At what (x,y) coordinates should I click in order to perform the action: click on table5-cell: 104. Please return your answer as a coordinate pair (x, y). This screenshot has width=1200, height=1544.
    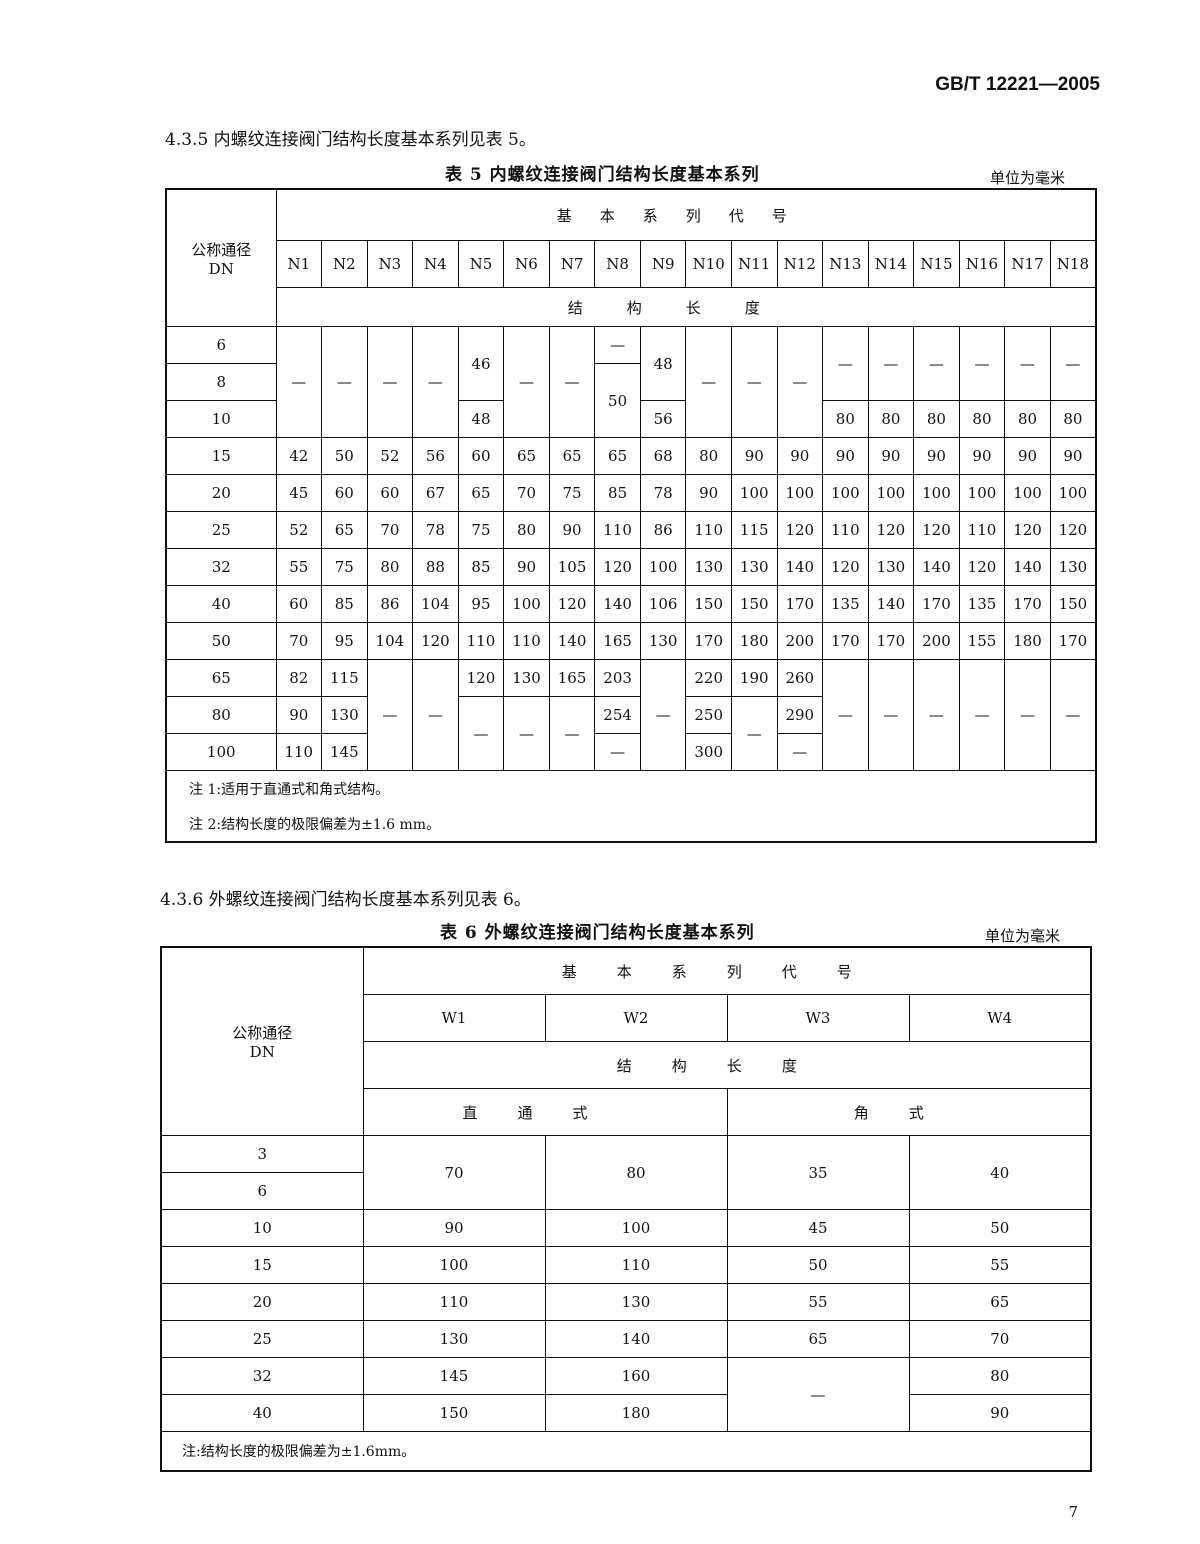
    Looking at the image, I should click on (390, 641).